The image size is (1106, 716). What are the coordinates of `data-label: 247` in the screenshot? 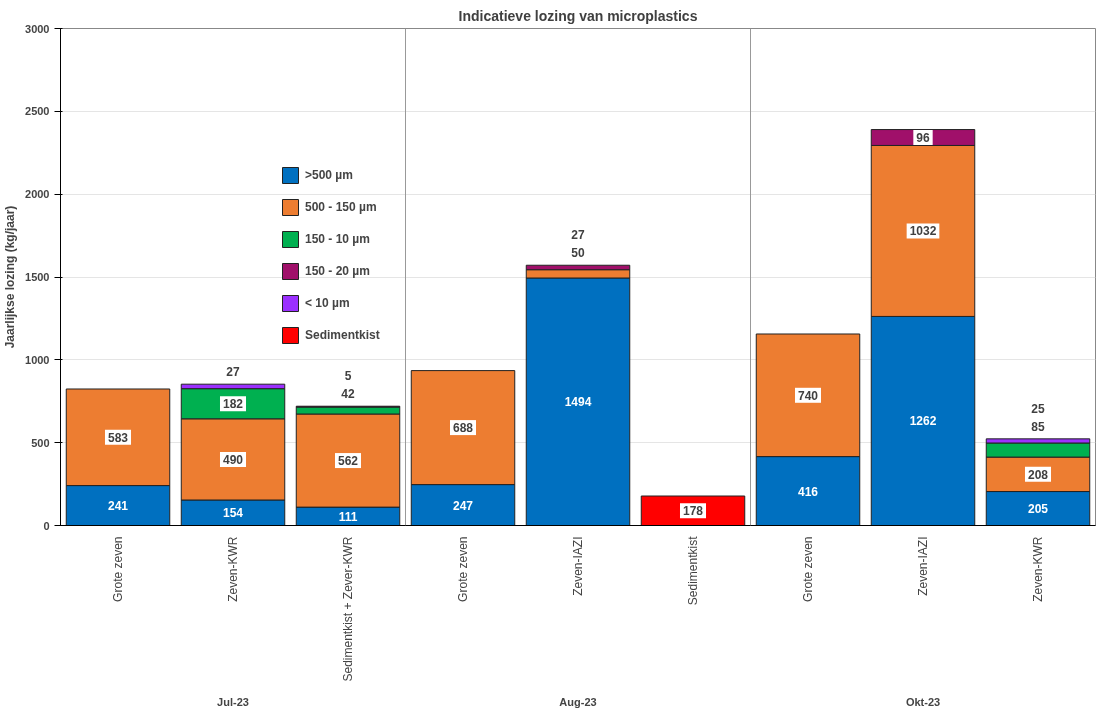 It's located at (463, 505).